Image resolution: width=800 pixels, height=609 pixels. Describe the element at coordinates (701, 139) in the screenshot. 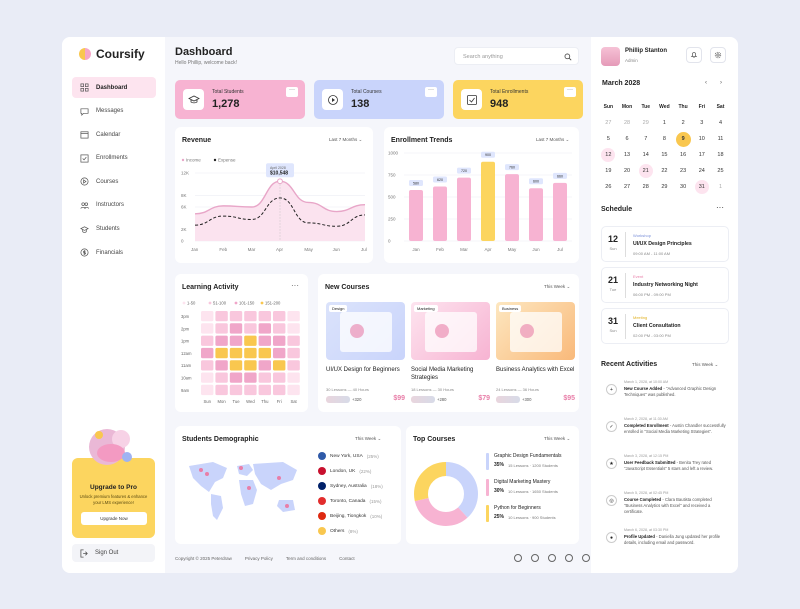

I see `calendar-day: 10` at that location.